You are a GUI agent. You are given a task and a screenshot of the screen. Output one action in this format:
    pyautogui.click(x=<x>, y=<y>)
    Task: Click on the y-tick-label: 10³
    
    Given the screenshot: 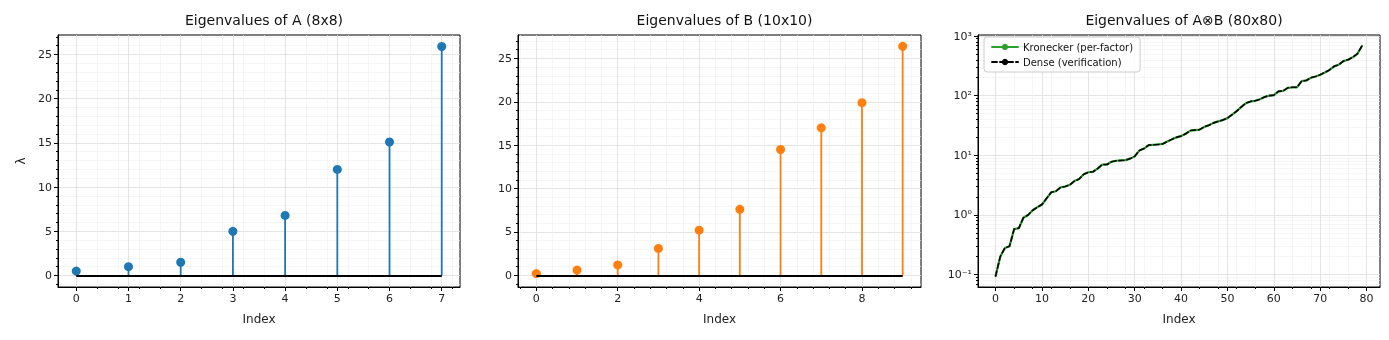 What is the action you would take?
    pyautogui.click(x=962, y=36)
    